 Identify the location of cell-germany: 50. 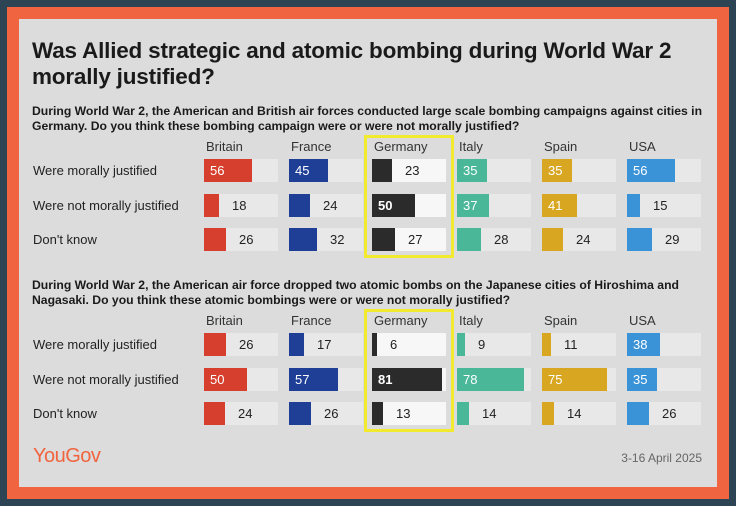
(409, 205).